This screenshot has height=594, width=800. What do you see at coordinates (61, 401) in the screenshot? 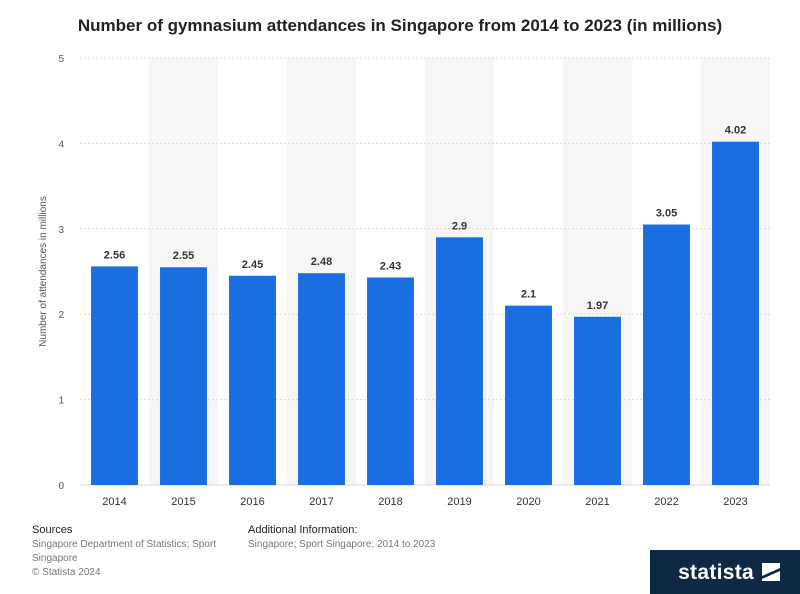
I see `y-tick-label: 1` at bounding box center [61, 401].